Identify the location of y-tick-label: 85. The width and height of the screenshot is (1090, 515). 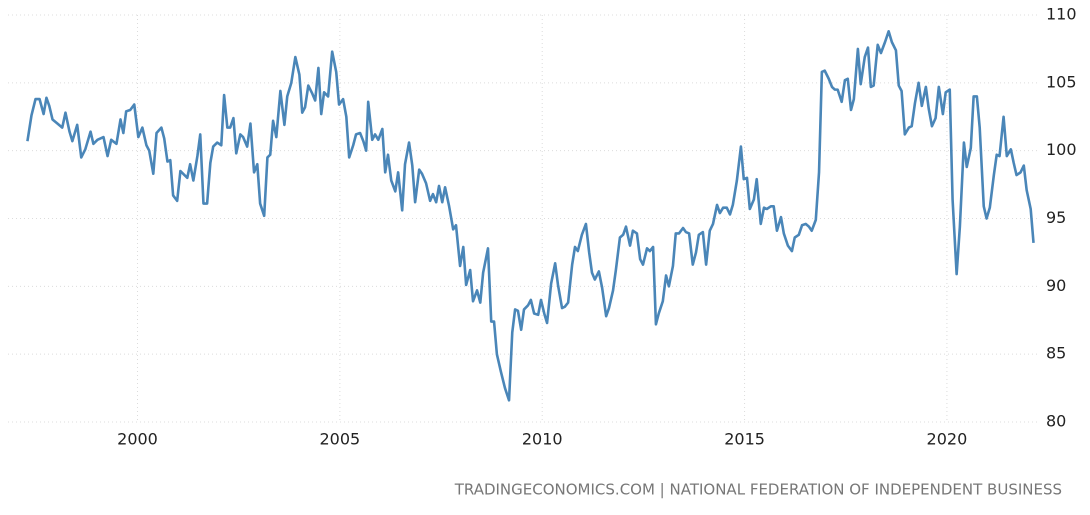
(1056, 353).